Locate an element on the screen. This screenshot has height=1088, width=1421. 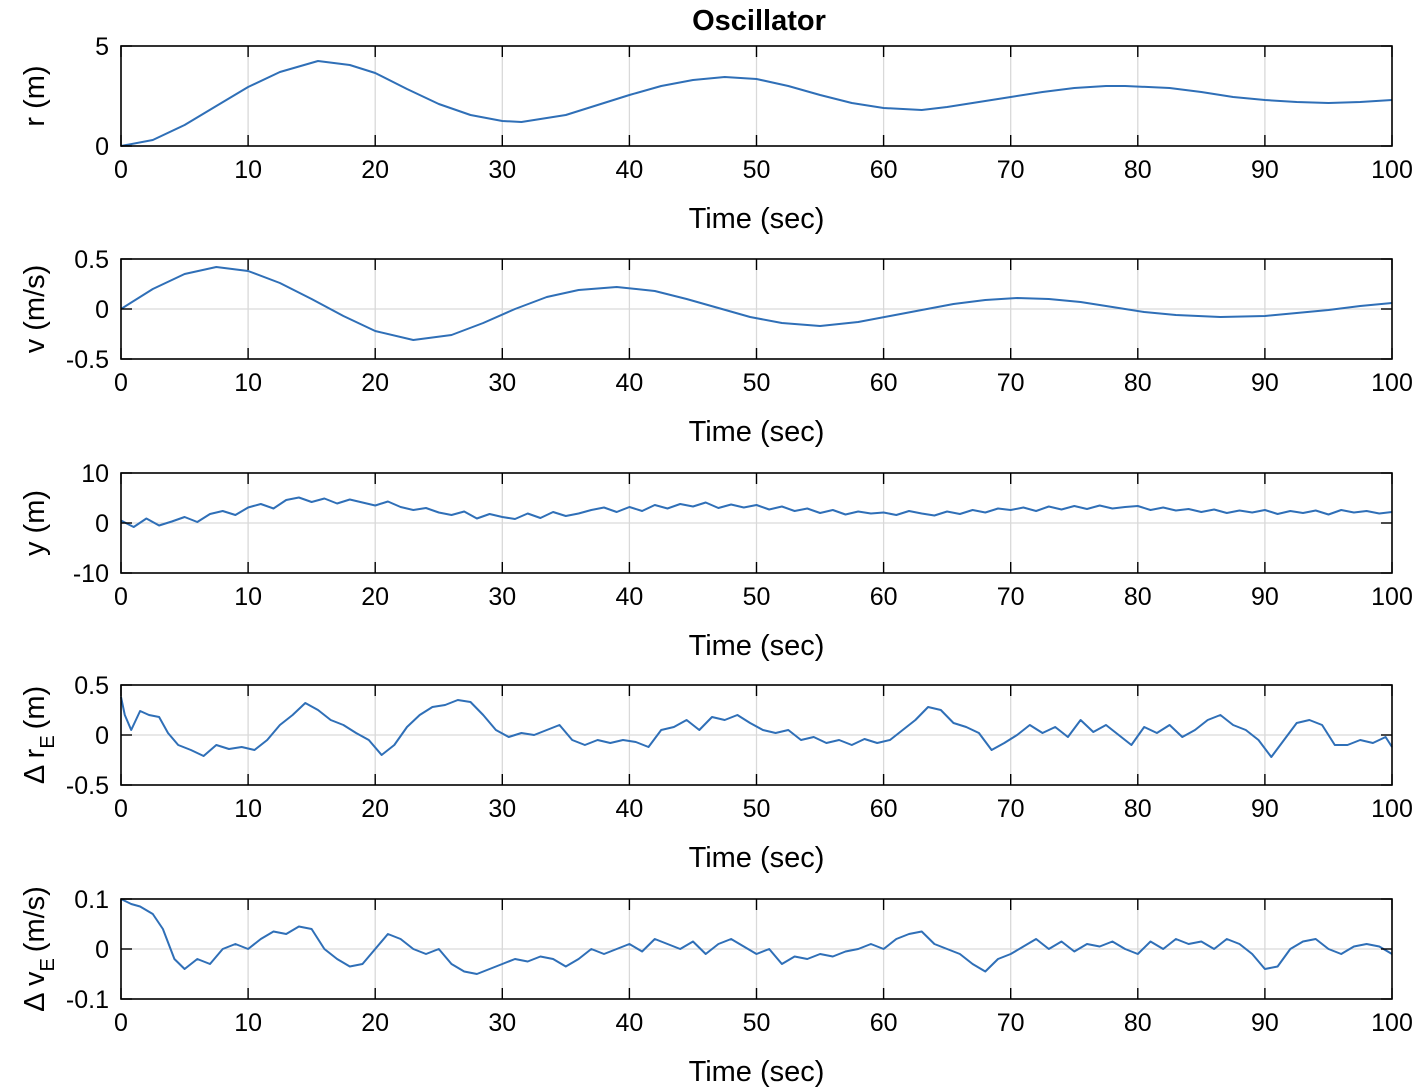
y-axis-label-unit: (m) is located at coordinates (35, 707).